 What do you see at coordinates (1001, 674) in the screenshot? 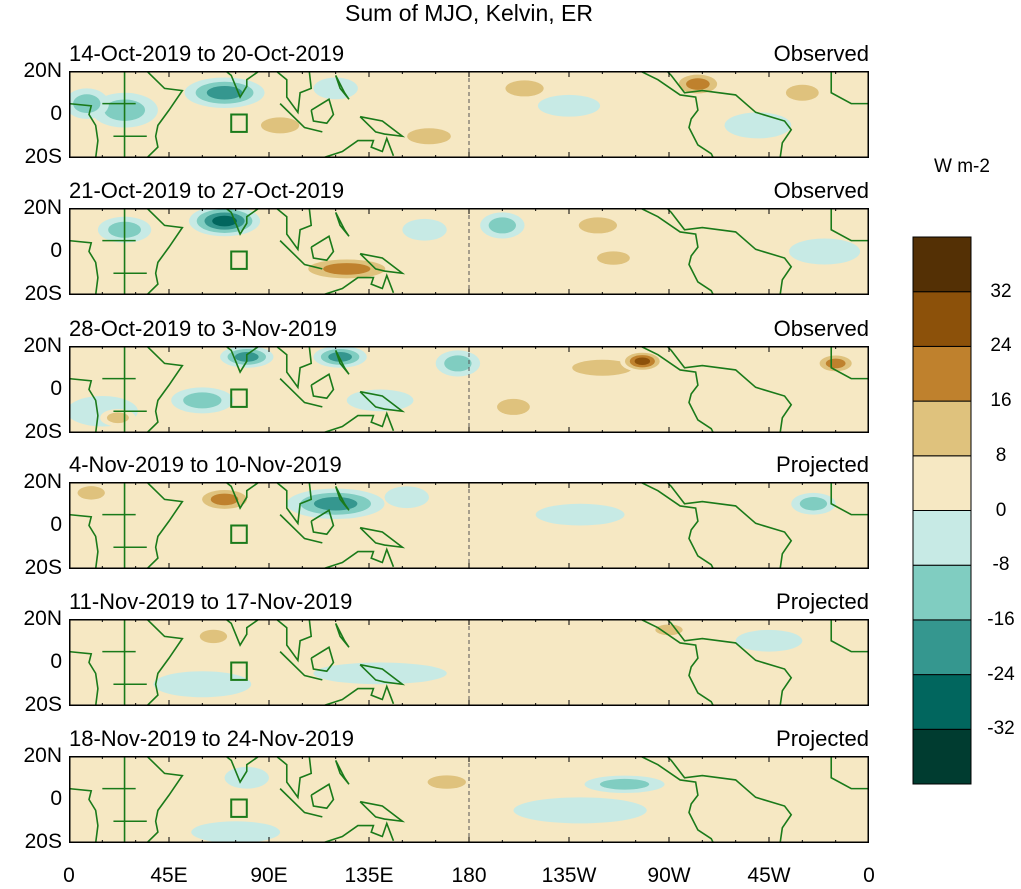
I see `colorbar-tick-label: -24` at bounding box center [1001, 674].